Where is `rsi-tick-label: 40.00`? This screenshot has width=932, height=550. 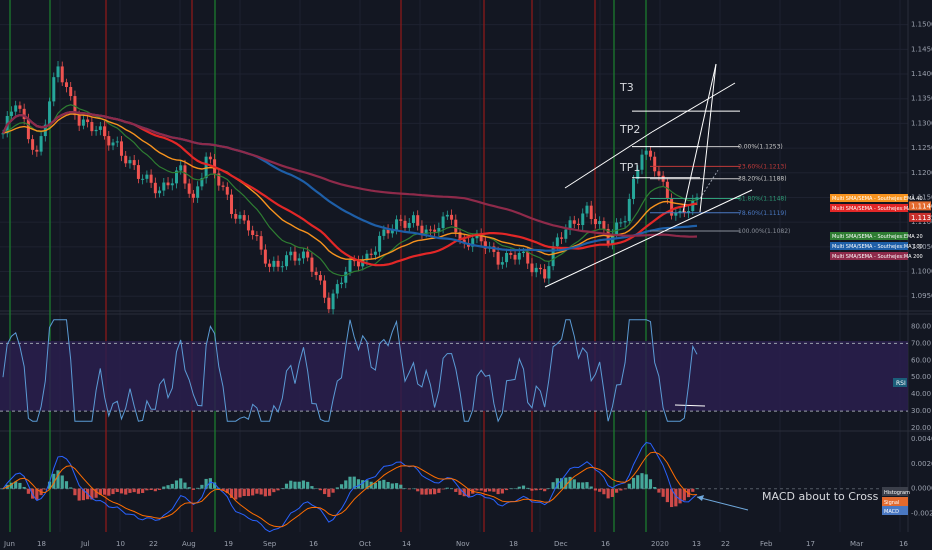
rsi-tick-label: 40.00 is located at coordinates (921, 394).